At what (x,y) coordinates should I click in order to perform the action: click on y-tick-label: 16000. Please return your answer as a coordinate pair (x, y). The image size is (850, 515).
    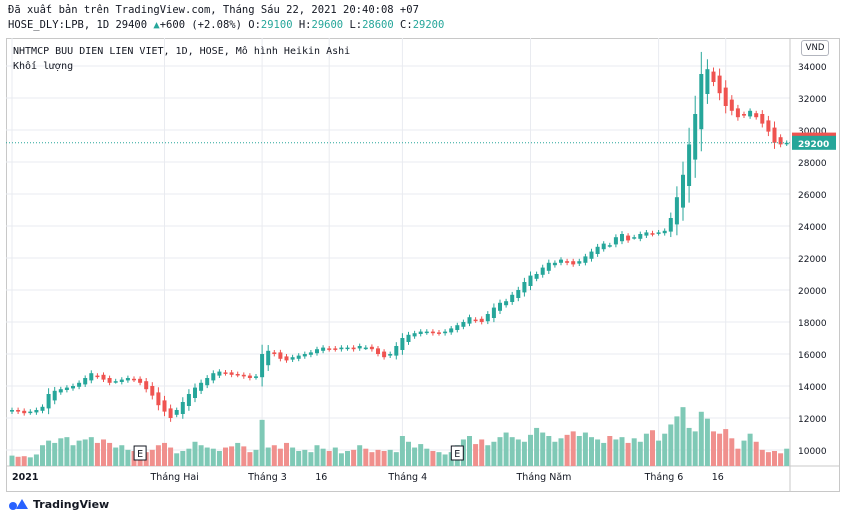
    Looking at the image, I should click on (812, 356).